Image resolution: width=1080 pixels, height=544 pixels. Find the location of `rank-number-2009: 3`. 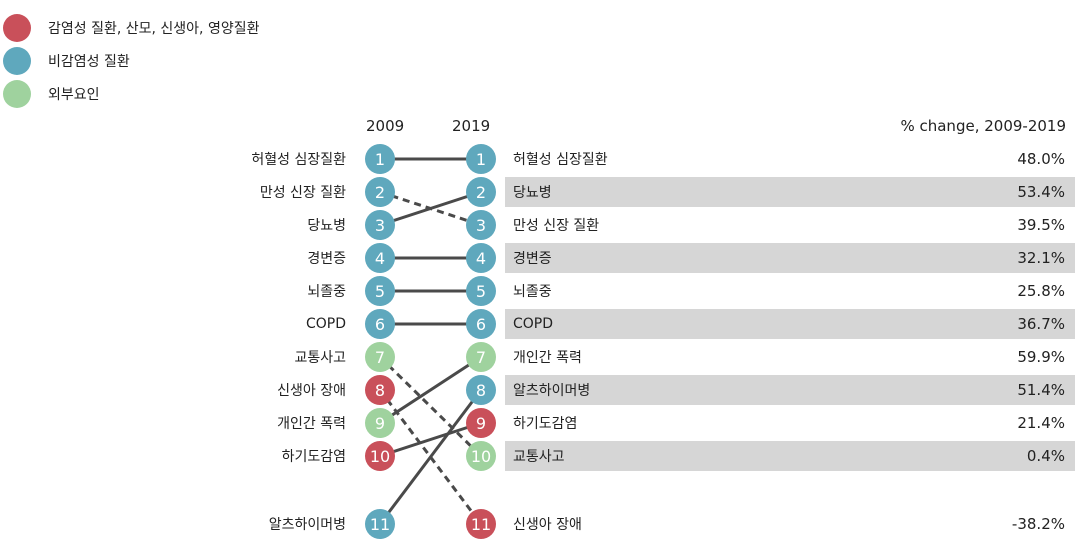

rank-number-2009: 3 is located at coordinates (380, 225).